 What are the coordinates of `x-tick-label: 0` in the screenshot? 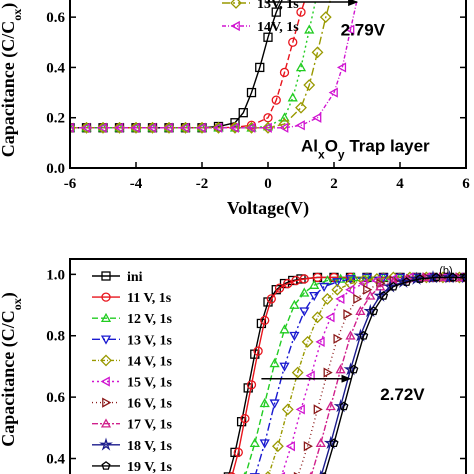 It's located at (268, 184).